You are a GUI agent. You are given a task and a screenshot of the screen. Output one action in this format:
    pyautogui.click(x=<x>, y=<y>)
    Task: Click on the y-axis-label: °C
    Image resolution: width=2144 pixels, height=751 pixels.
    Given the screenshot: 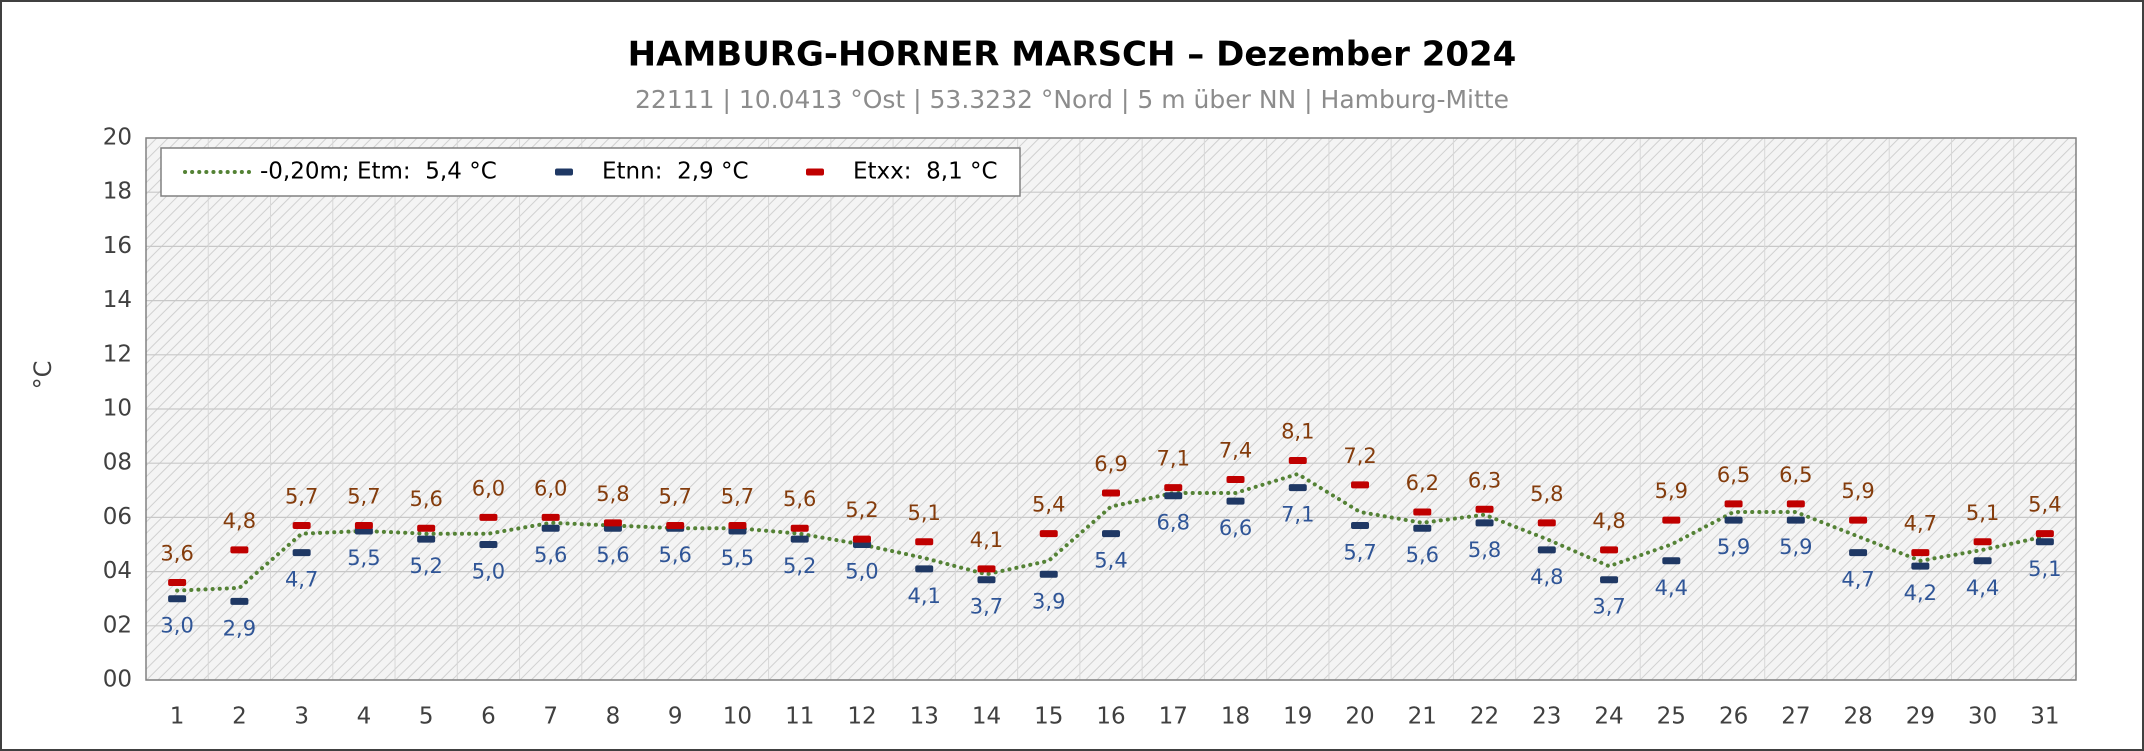 What is the action you would take?
    pyautogui.click(x=43, y=375)
    